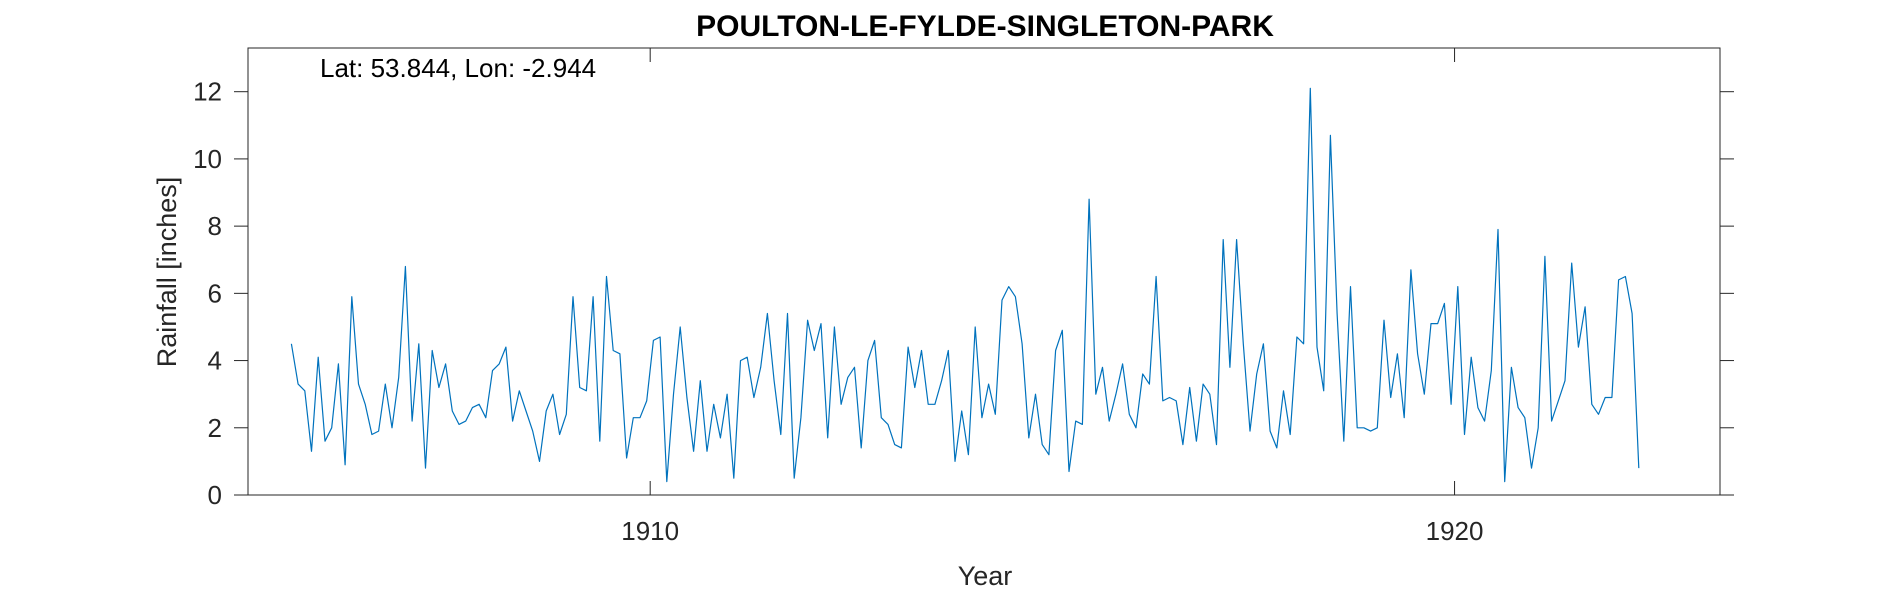 The height and width of the screenshot is (591, 1890). What do you see at coordinates (215, 361) in the screenshot?
I see `y-tick-label: 4` at bounding box center [215, 361].